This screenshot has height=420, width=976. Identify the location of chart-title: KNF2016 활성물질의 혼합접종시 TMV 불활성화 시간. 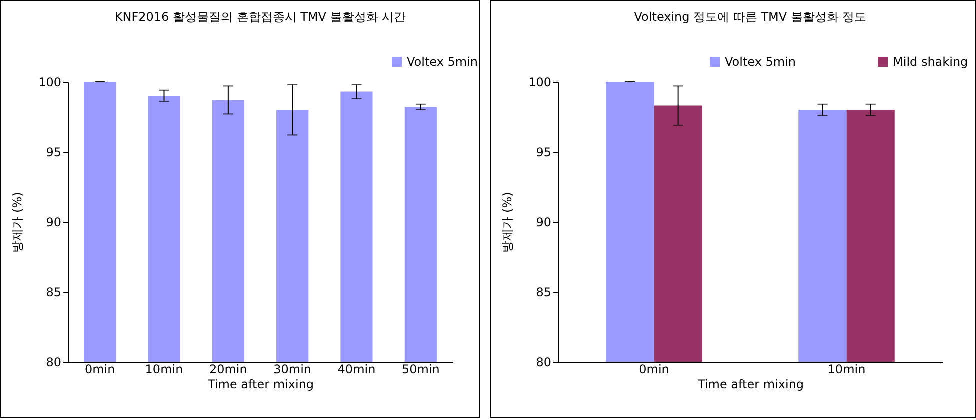
(260, 17).